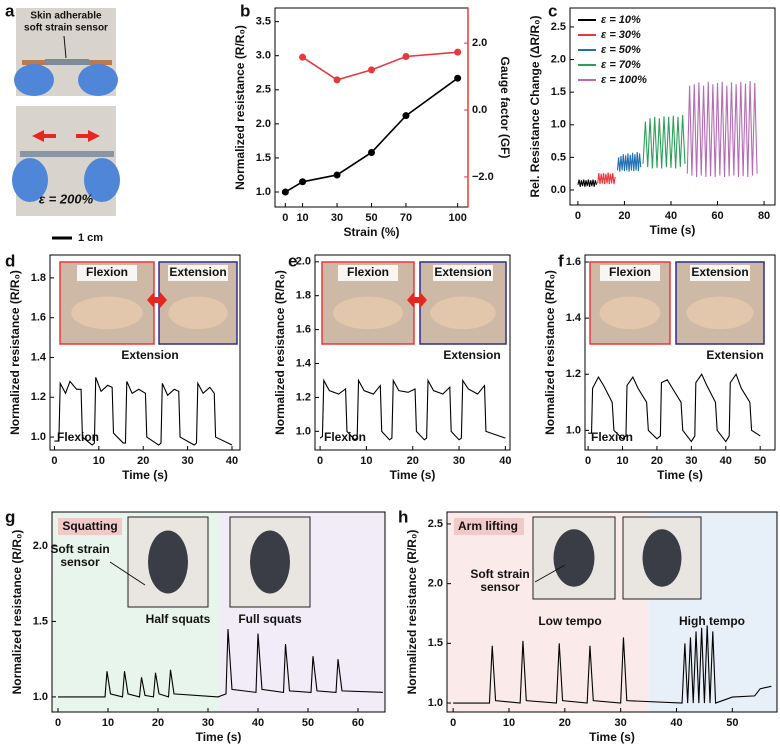 This screenshot has width=780, height=749. I want to click on y-tick-label: 3.0, so click(263, 56).